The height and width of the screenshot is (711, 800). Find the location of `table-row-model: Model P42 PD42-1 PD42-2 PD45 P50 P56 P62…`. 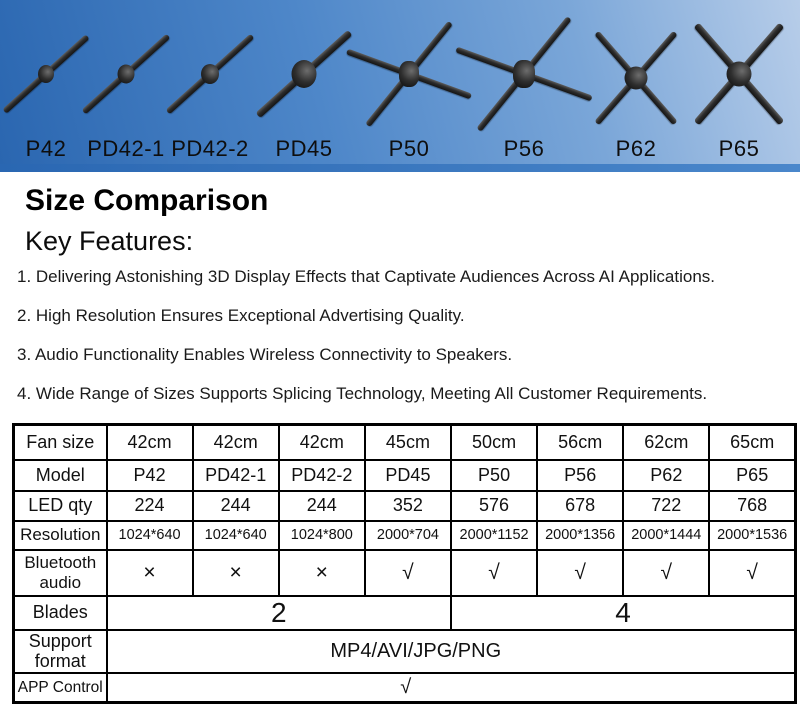

table-row-model: Model P42 PD42-1 PD42-2 PD45 P50 P56 P62… is located at coordinates (404, 475).